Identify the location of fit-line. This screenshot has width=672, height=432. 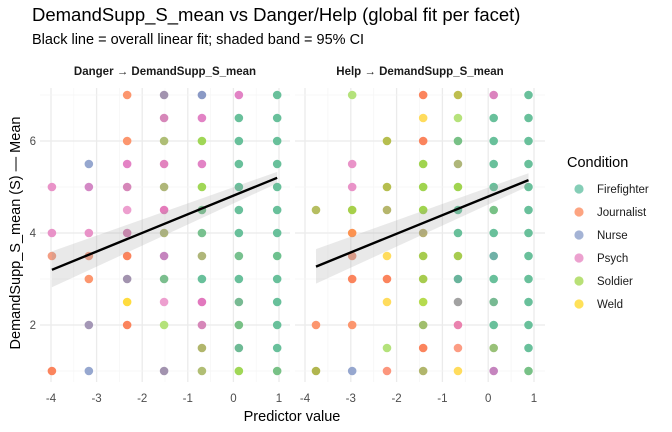
(422, 223).